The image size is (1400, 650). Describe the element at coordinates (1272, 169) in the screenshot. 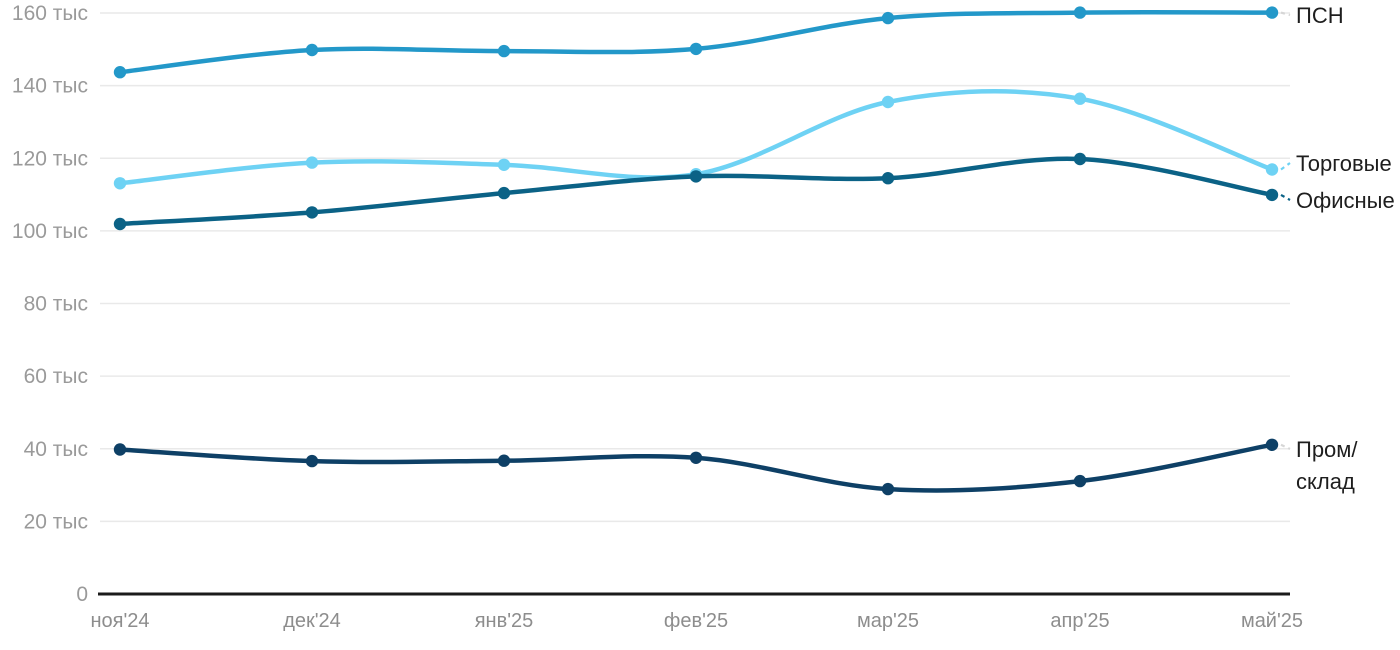

I see `data-point-торговые-7` at that location.